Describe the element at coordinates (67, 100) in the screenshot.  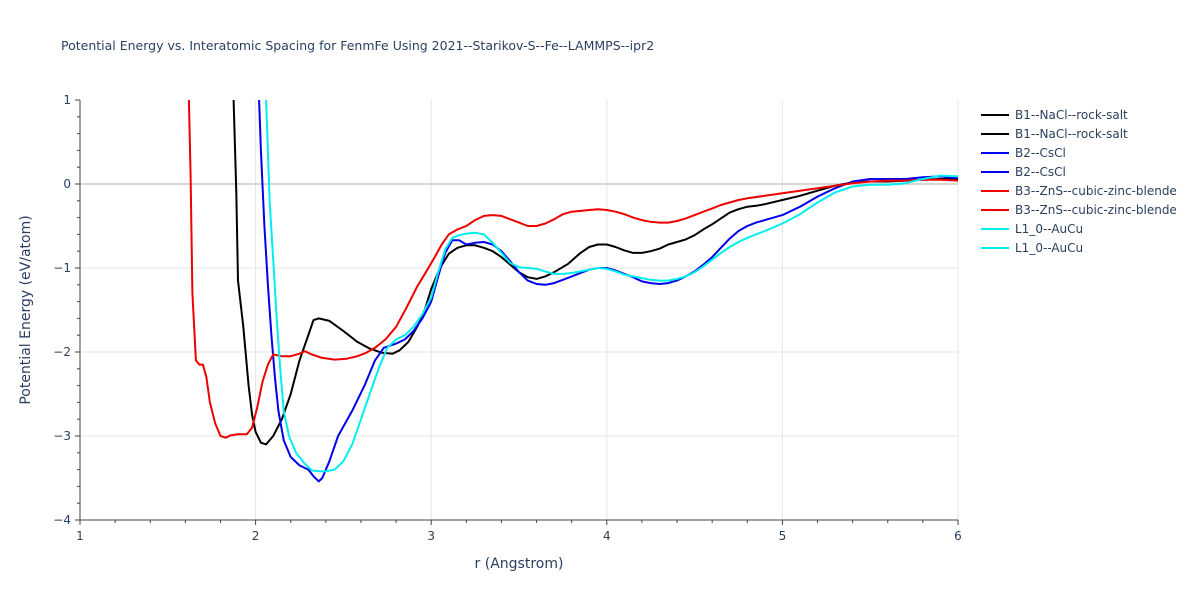
I see `y-tick-label: 1` at that location.